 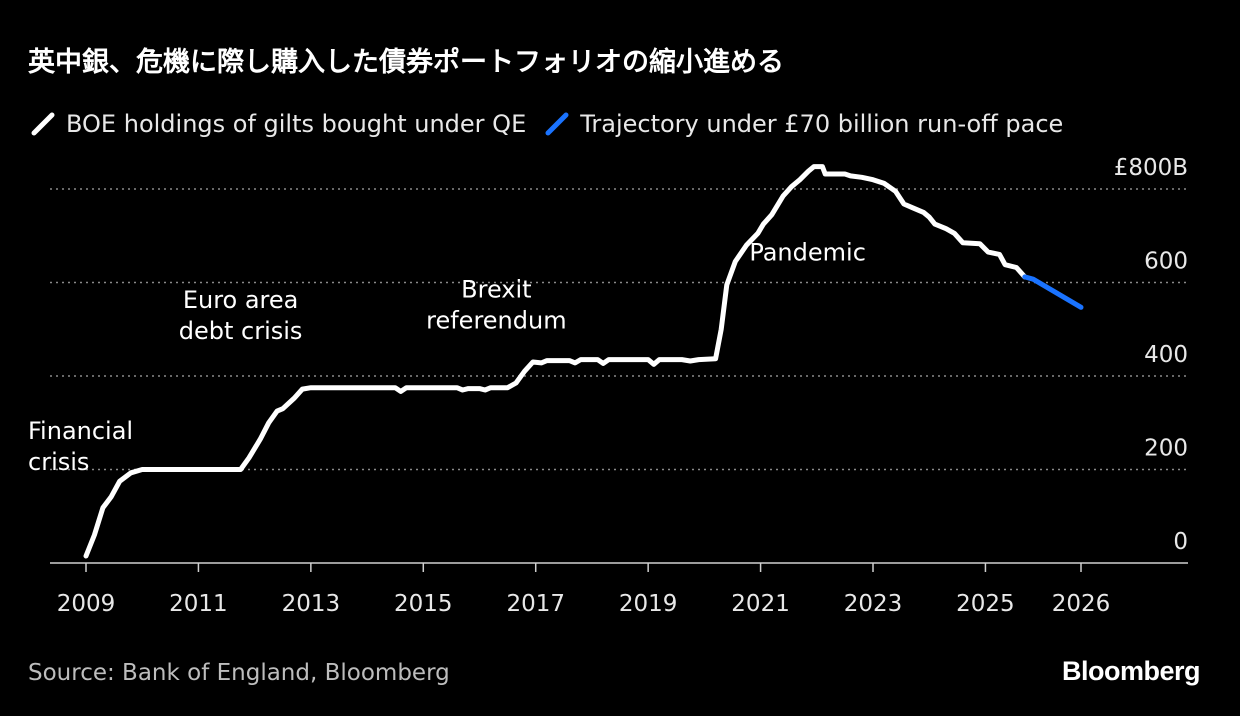 What do you see at coordinates (80, 431) in the screenshot?
I see `annotation-label: Financial` at bounding box center [80, 431].